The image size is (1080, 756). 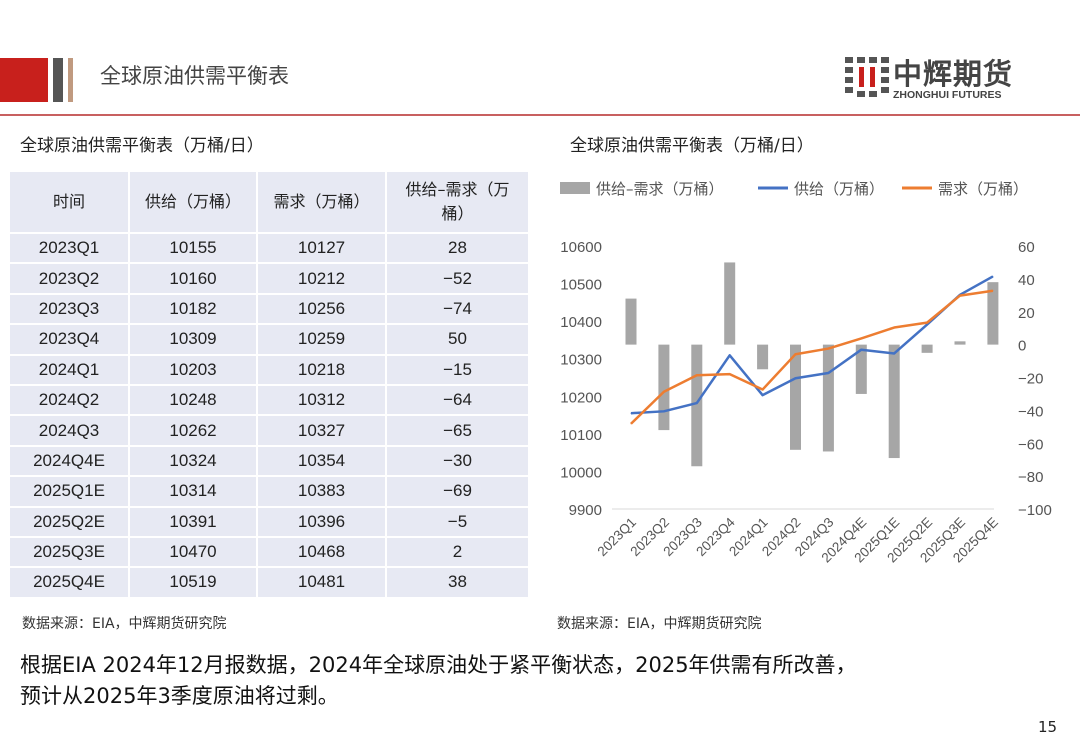 I want to click on table-cell: 10182, so click(x=193, y=309).